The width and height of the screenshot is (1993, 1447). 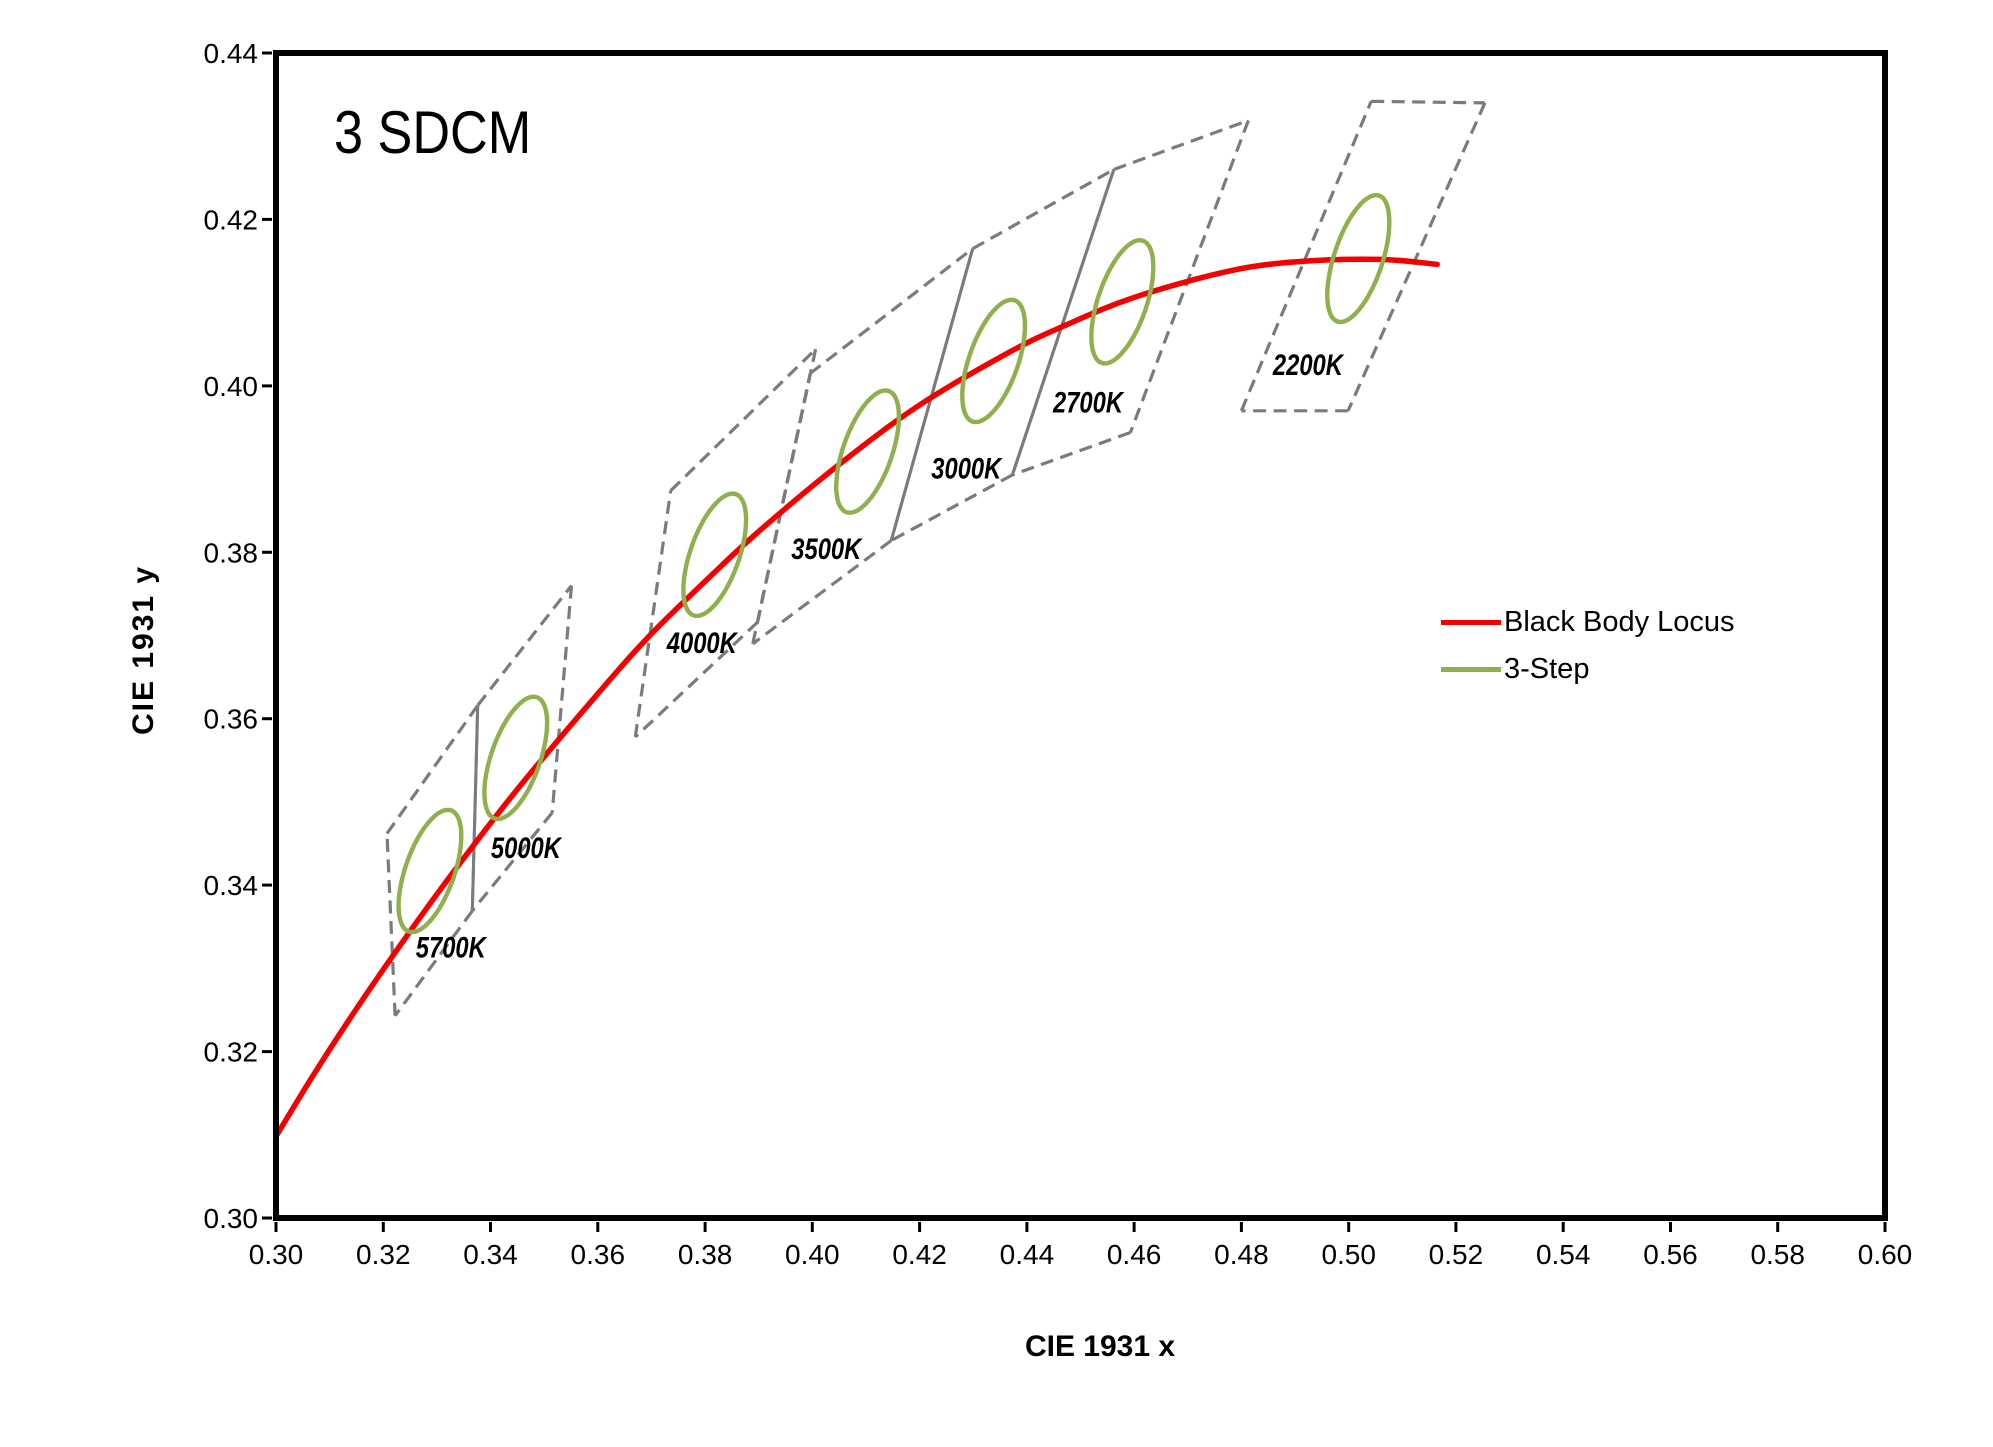 I want to click on macadam-ellipse-2200k, so click(x=1358, y=258).